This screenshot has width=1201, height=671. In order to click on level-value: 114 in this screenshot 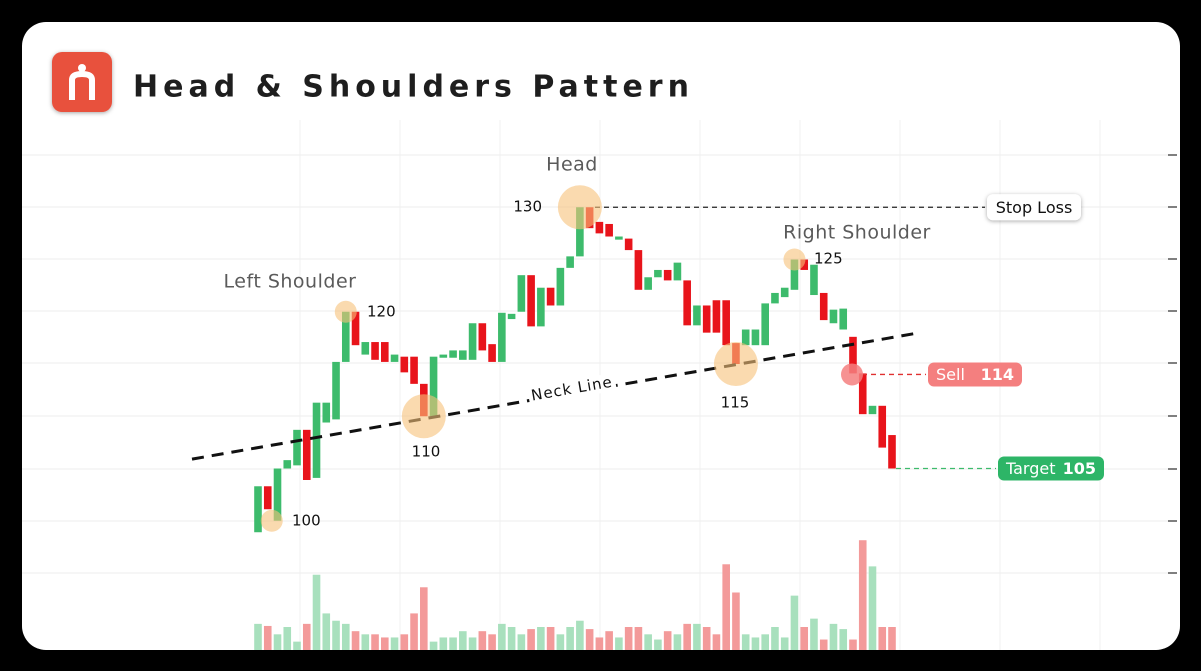, I will do `click(997, 374)`.